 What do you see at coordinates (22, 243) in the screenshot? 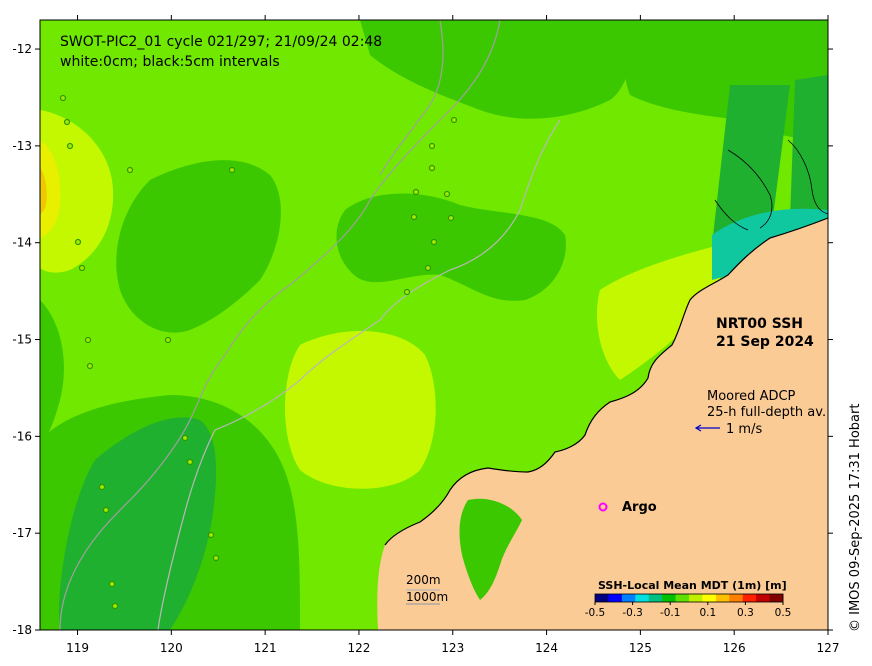
I see `y-tick-label: -14` at bounding box center [22, 243].